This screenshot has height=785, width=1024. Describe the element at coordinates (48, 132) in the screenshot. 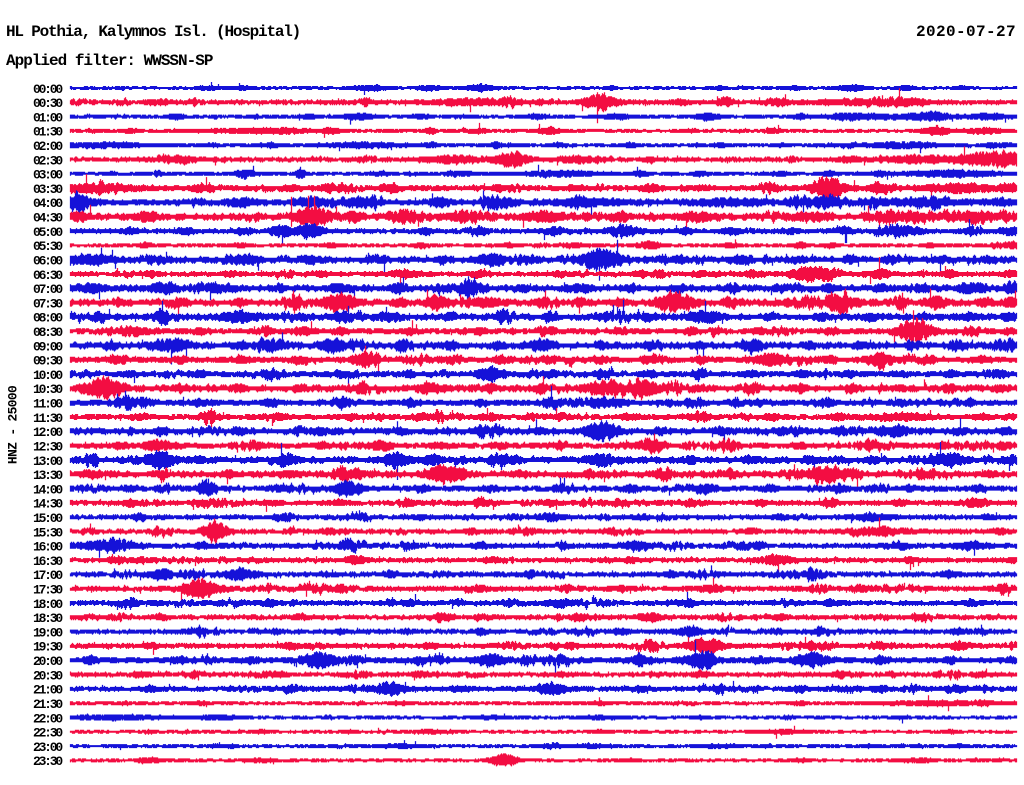

I see `svg-text: 01:30` at that location.